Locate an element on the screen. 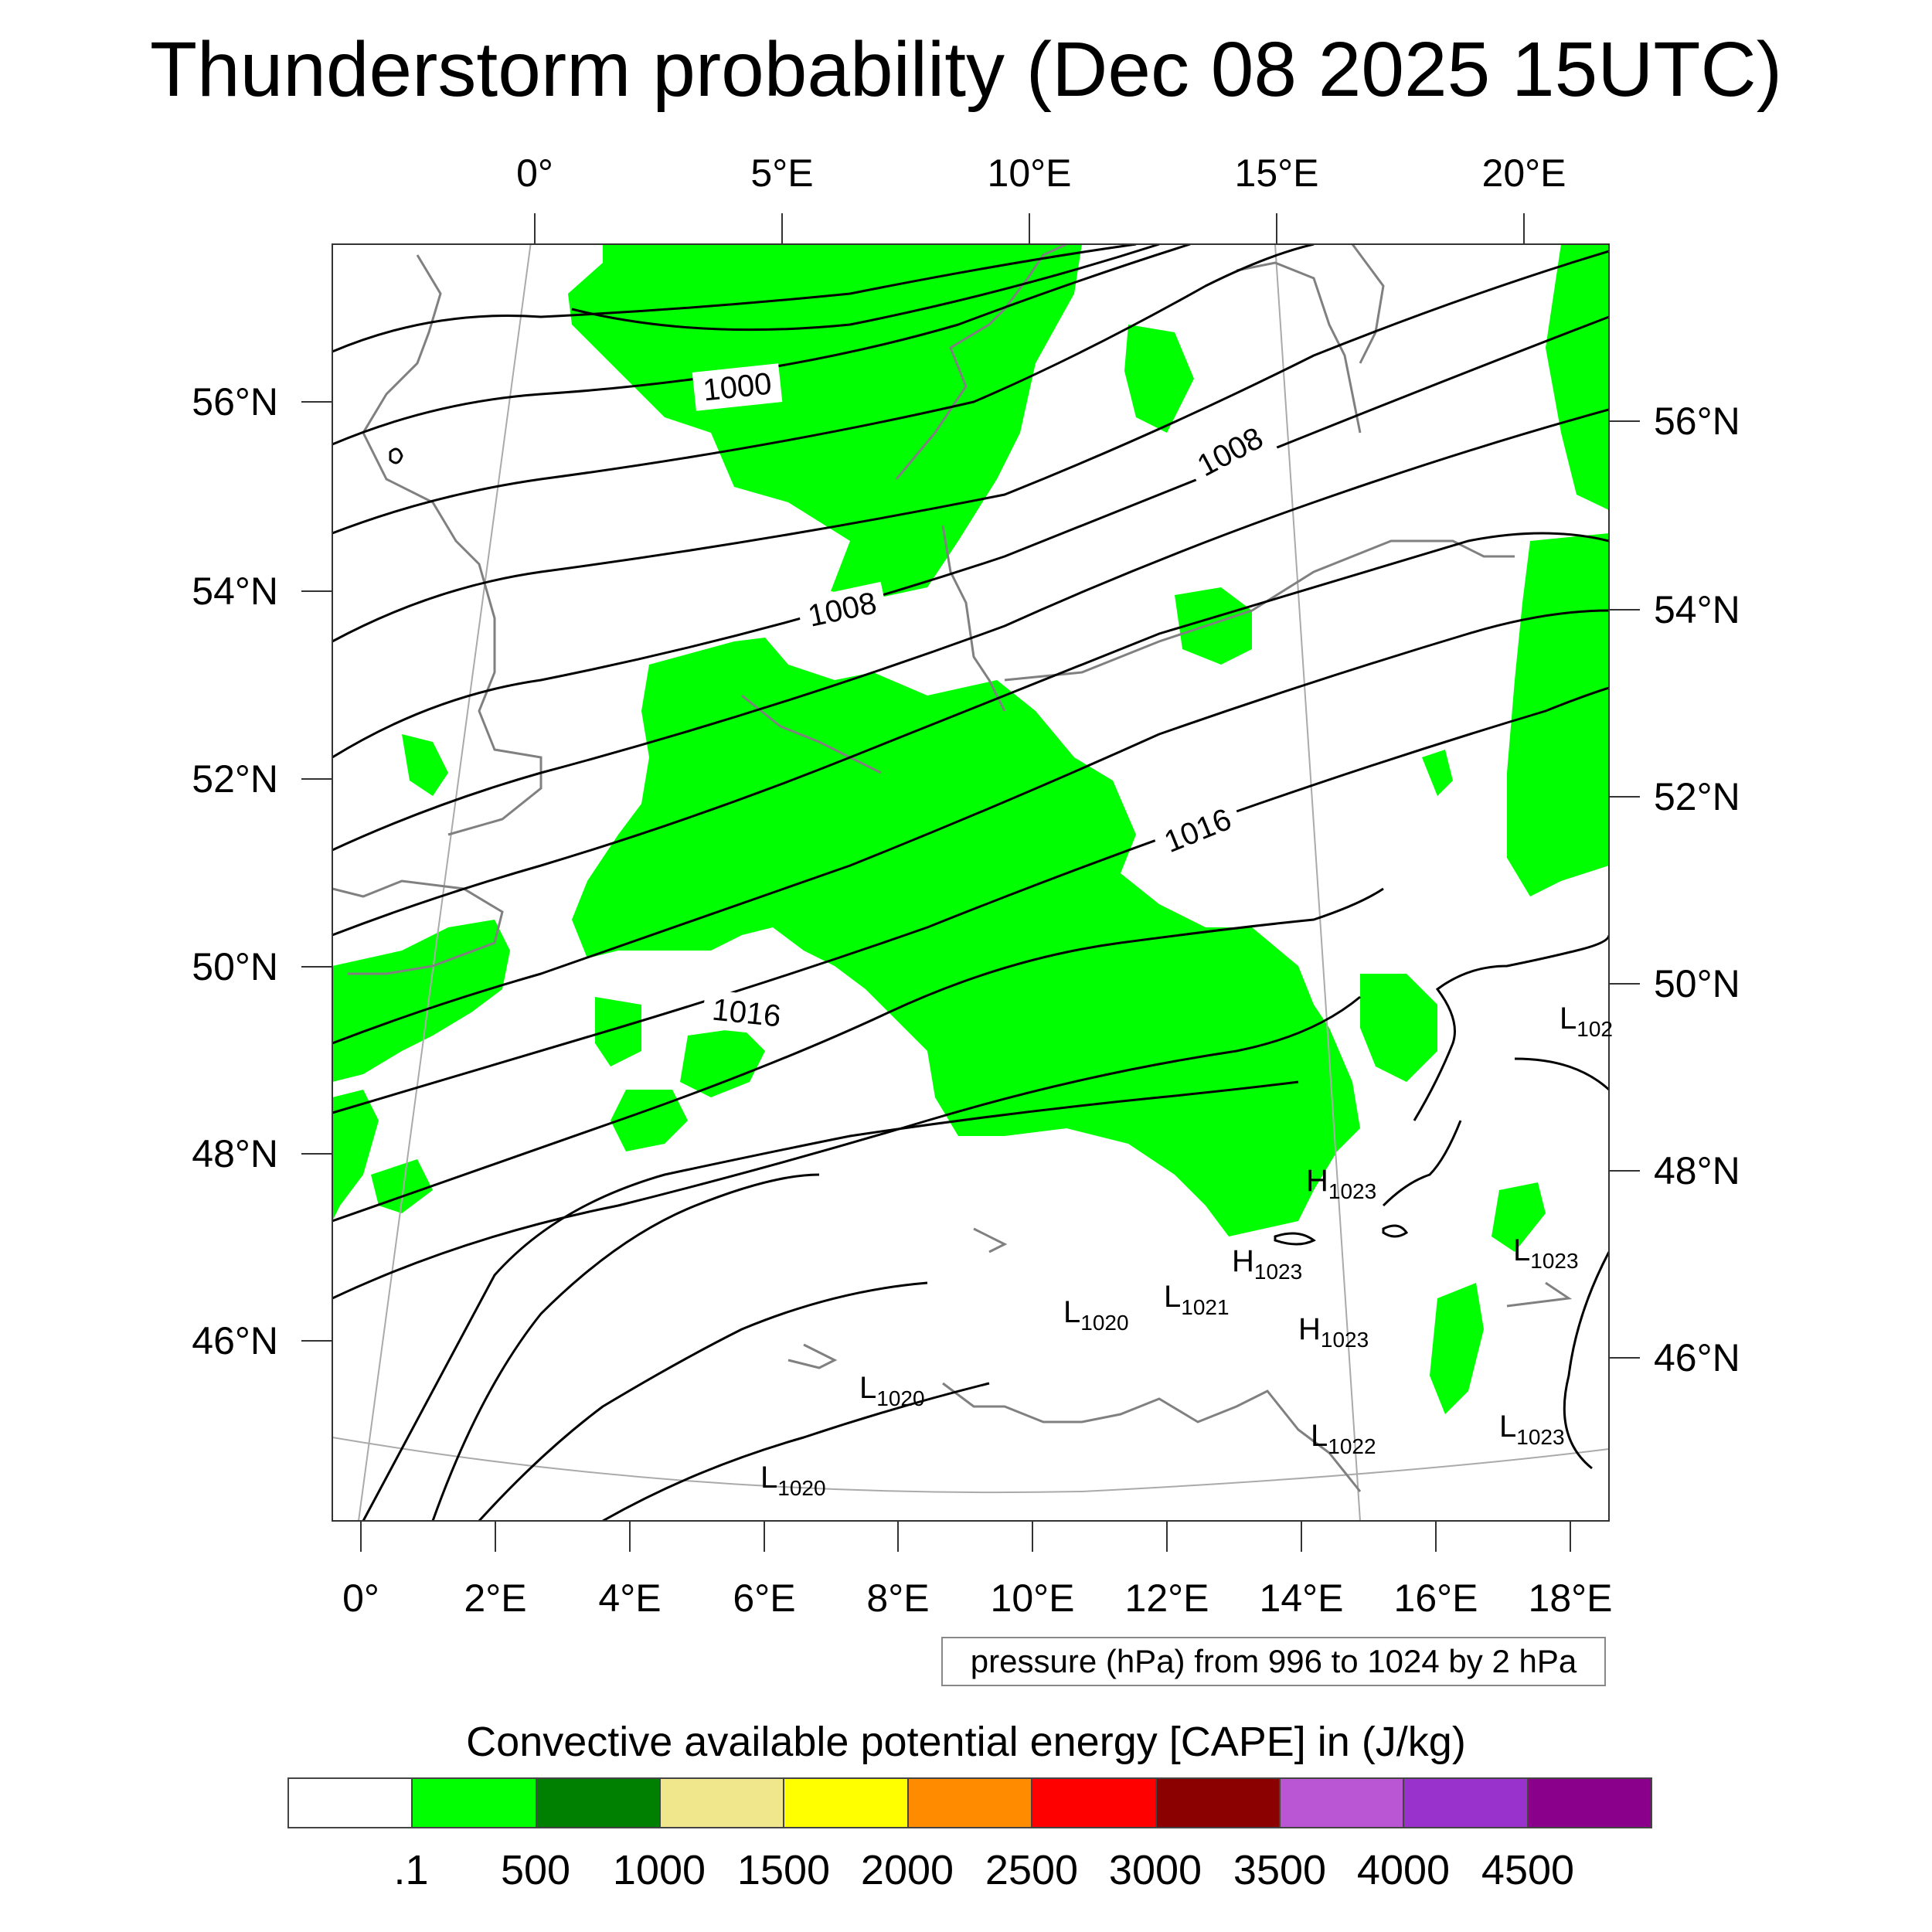 Image resolution: width=1932 pixels, height=1932 pixels. pressure-center-low: L102 is located at coordinates (1586, 1021).